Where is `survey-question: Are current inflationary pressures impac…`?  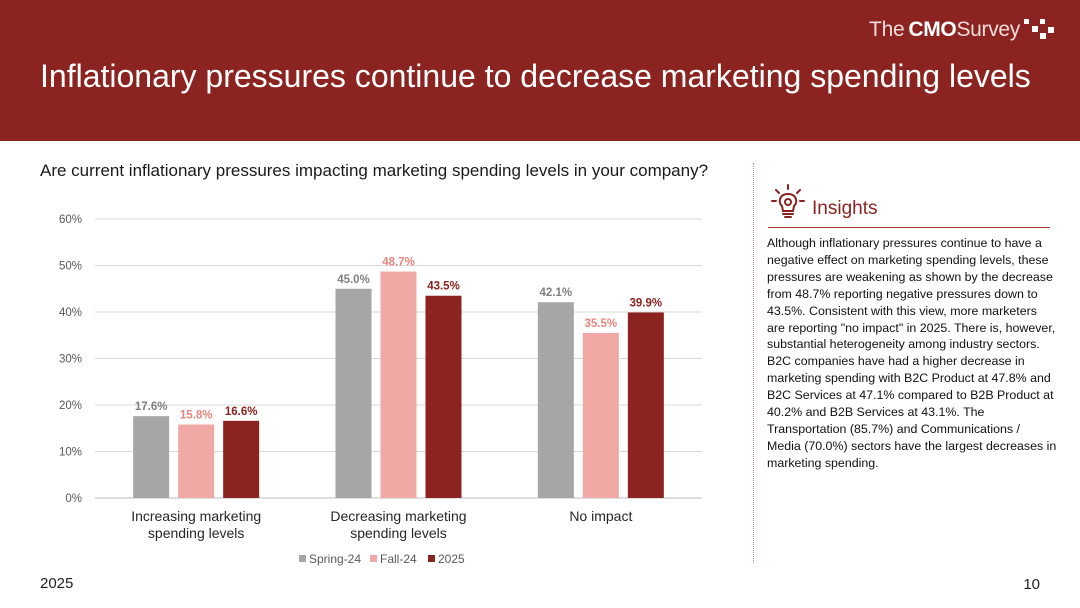
survey-question: Are current inflationary pressures impac… is located at coordinates (374, 170).